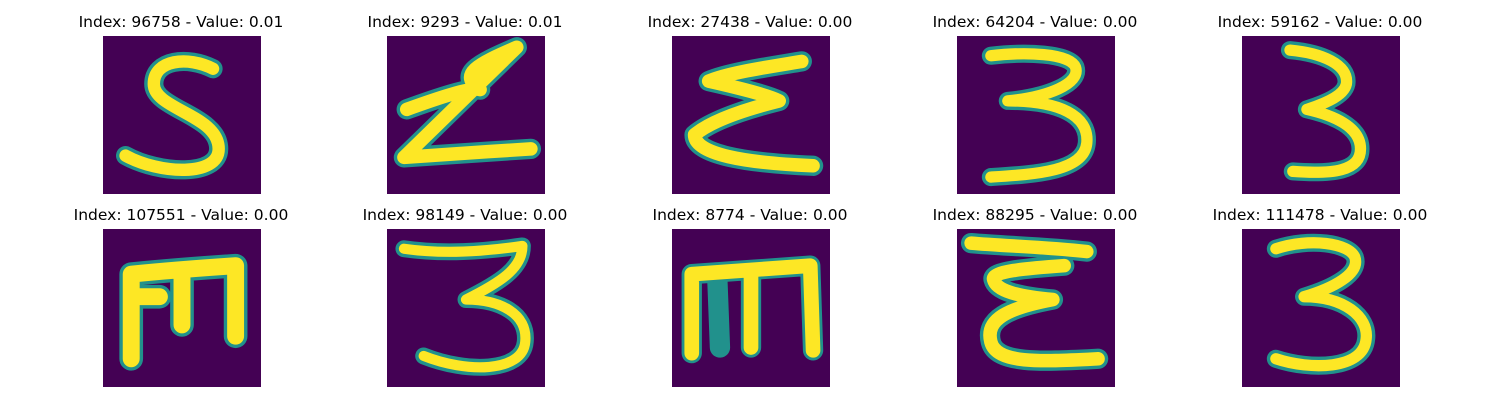  I want to click on glyph-z-image, so click(466, 115).